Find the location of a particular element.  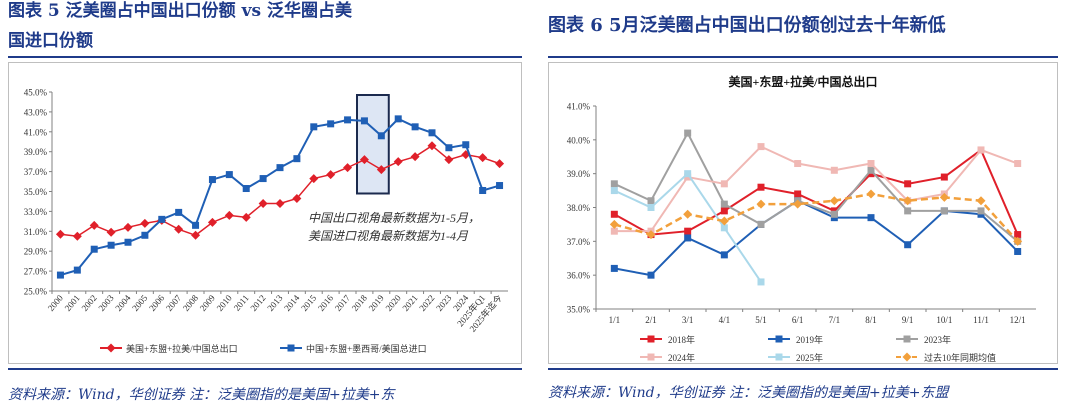

left-y-tick-label: 29.0% is located at coordinates (36, 252).